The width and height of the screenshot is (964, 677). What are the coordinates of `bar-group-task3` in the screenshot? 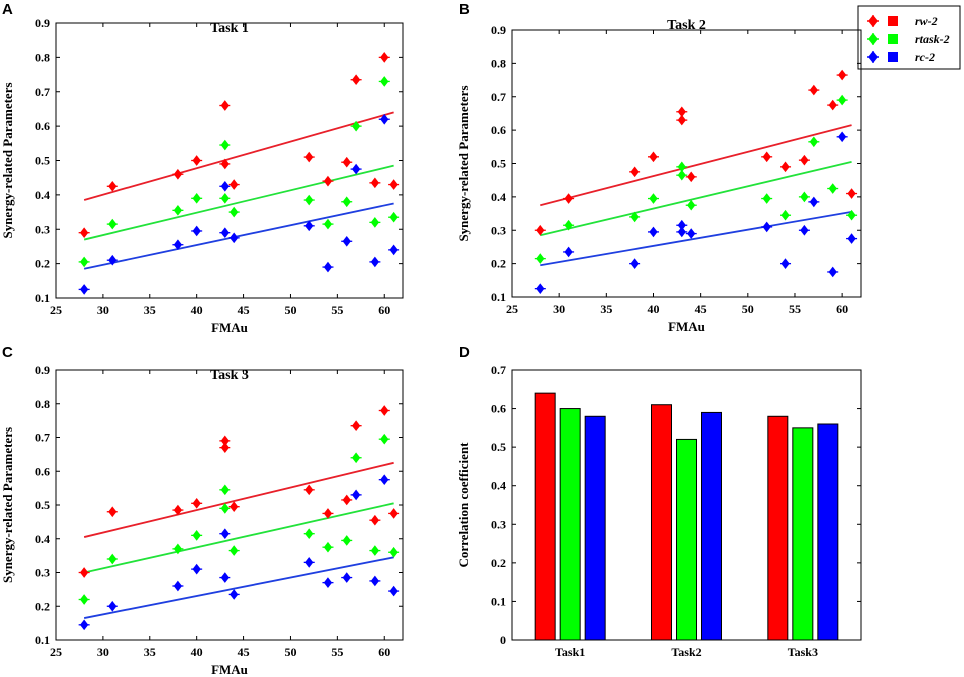 It's located at (803, 528).